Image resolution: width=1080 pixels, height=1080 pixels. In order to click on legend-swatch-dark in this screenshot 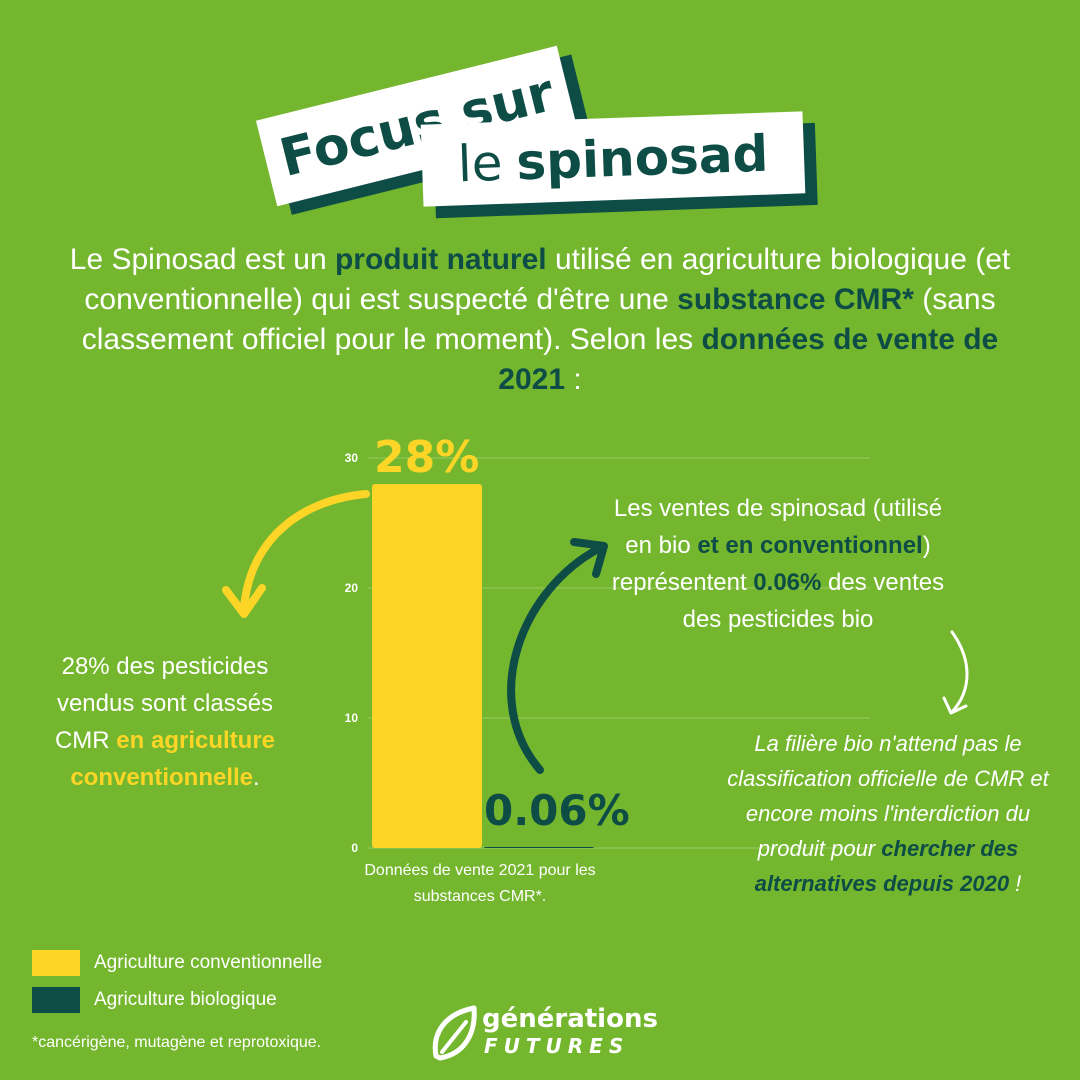, I will do `click(56, 1000)`.